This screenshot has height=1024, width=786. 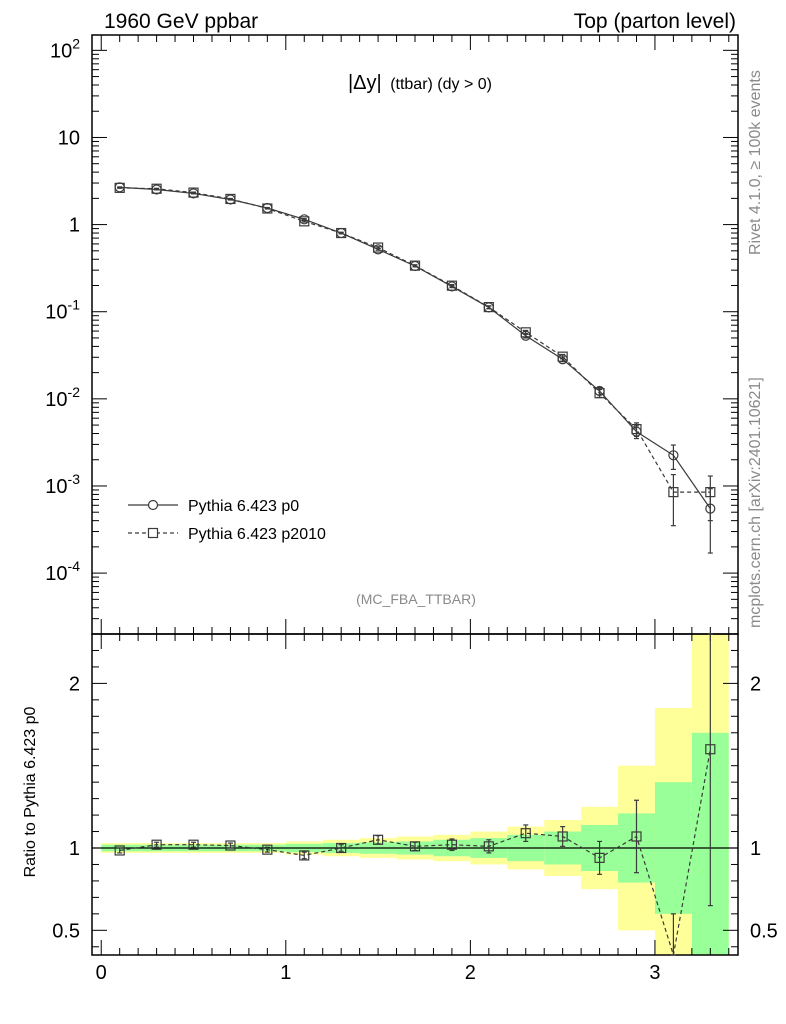 I want to click on x-tick-label: 3, so click(x=654, y=973).